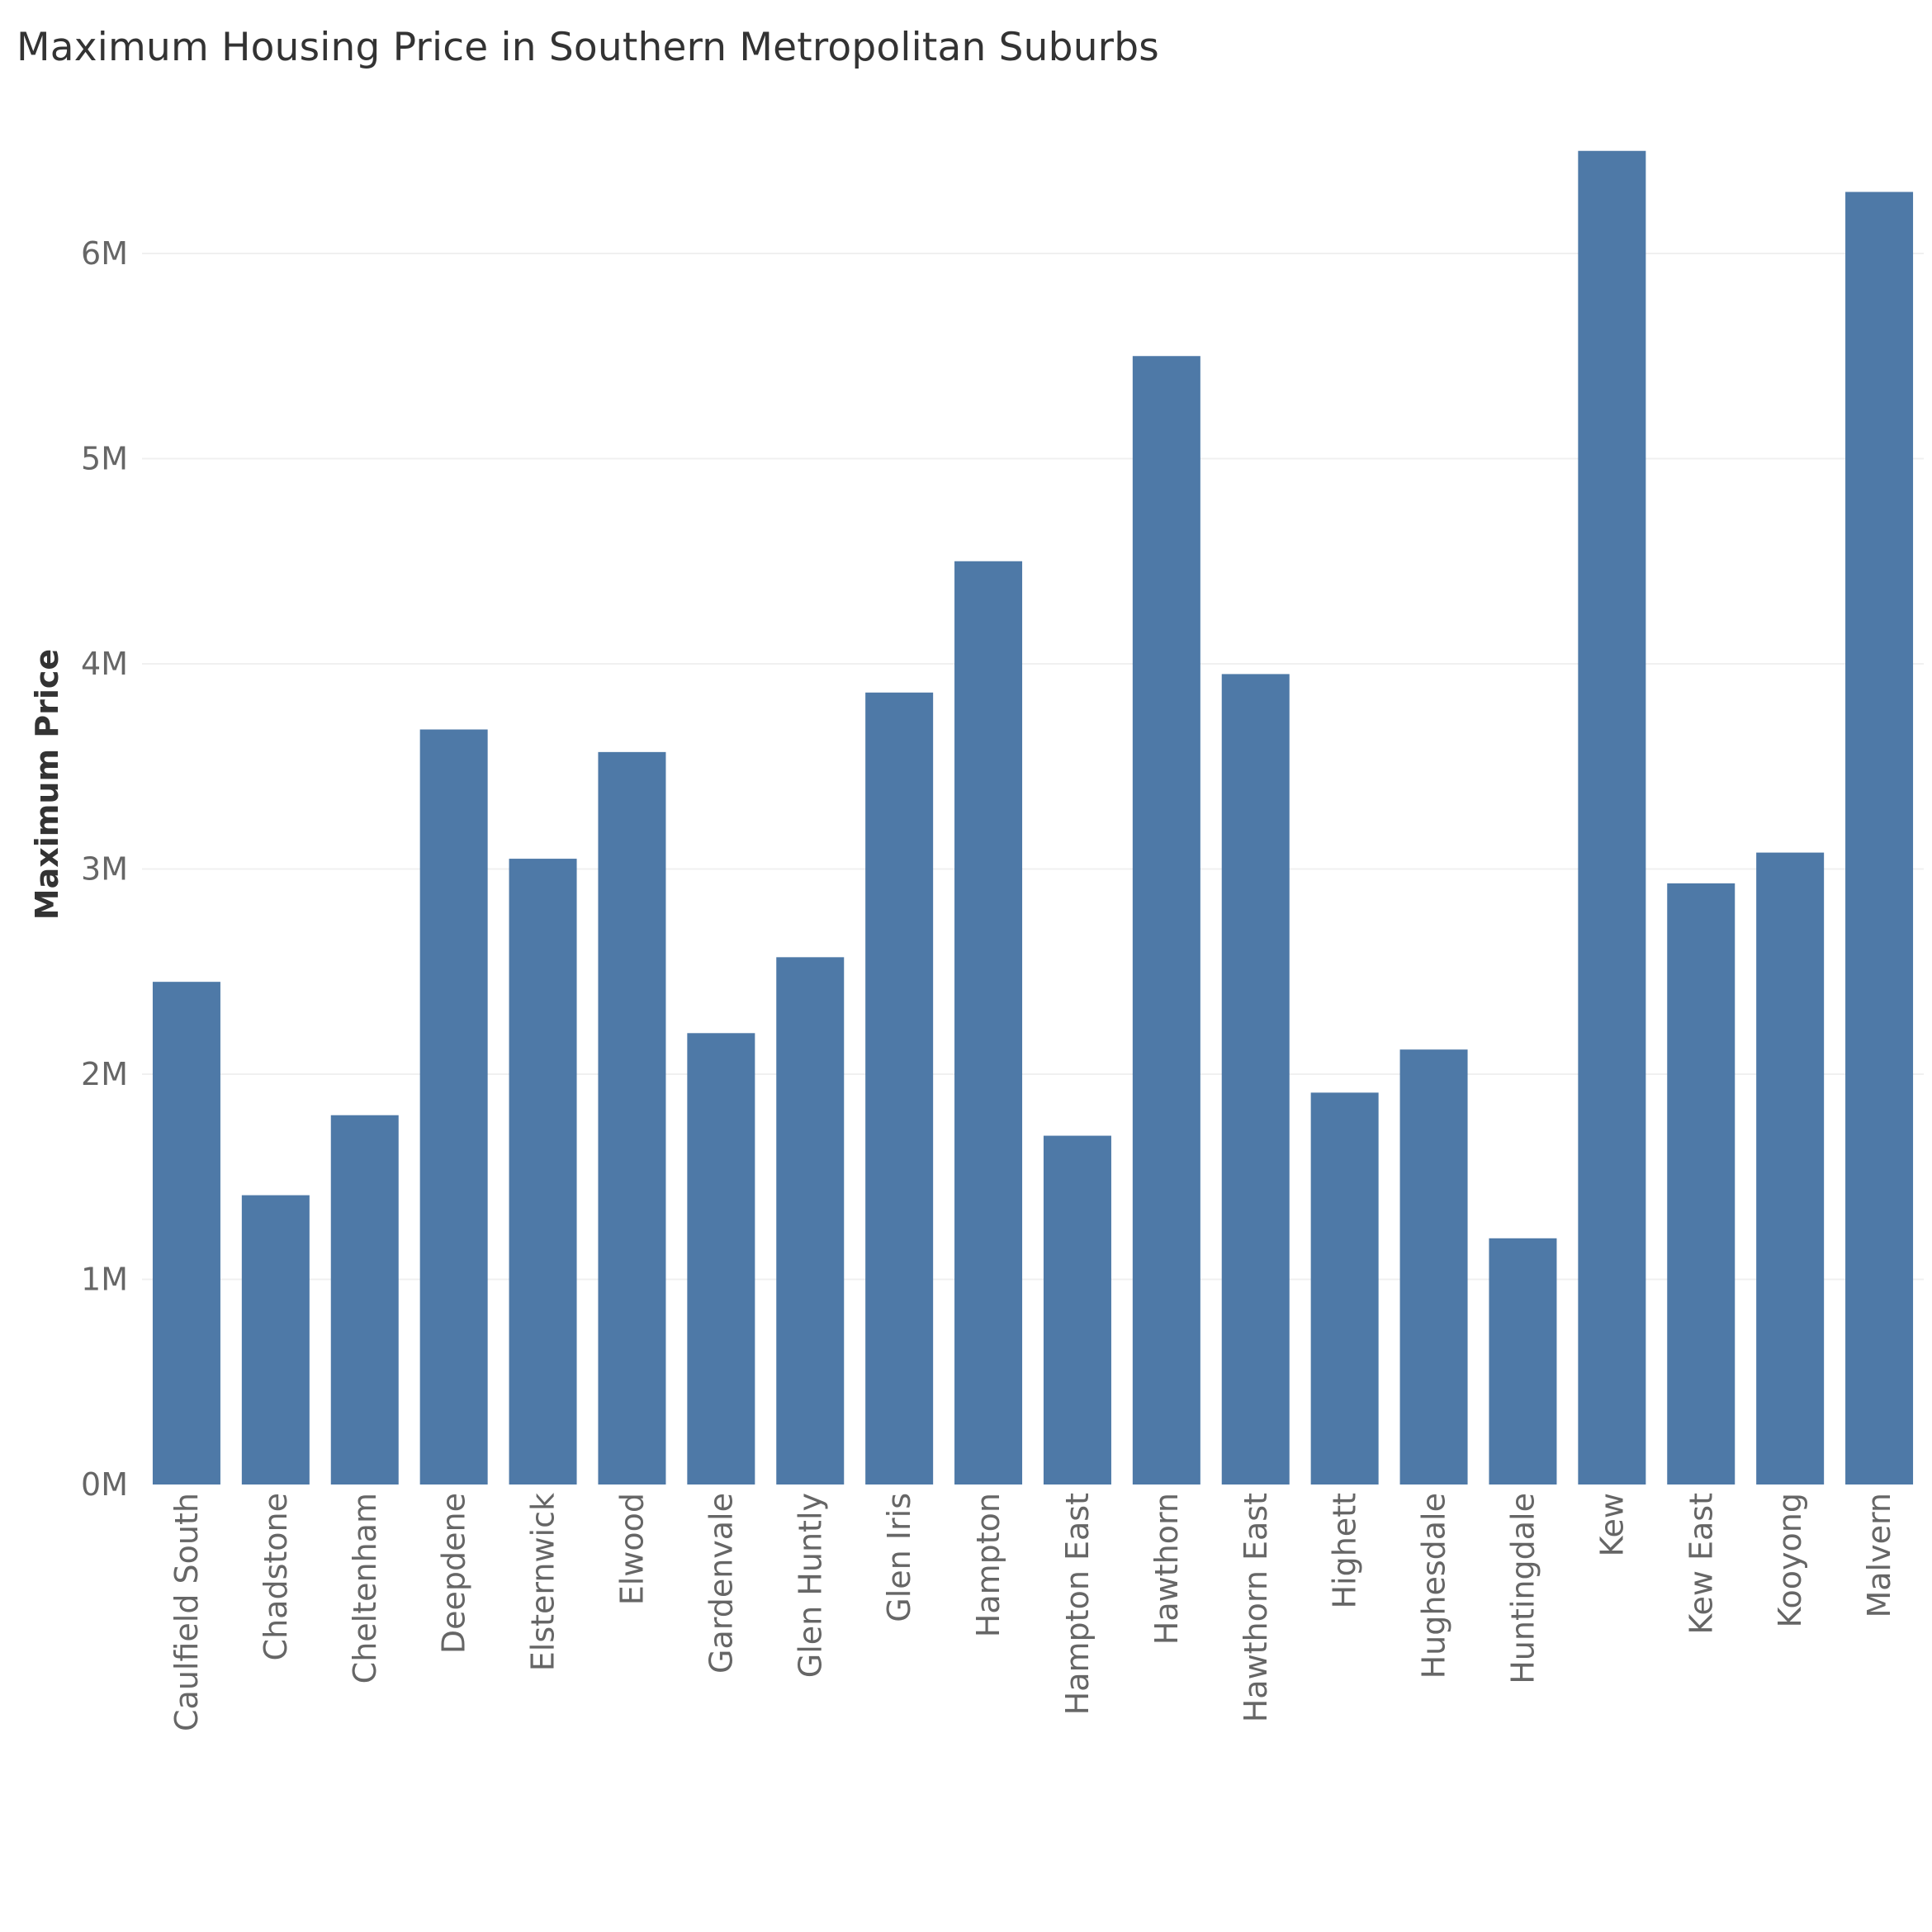 This screenshot has width=1932, height=1932. Describe the element at coordinates (104, 253) in the screenshot. I see `y-tick-label: 6M` at that location.